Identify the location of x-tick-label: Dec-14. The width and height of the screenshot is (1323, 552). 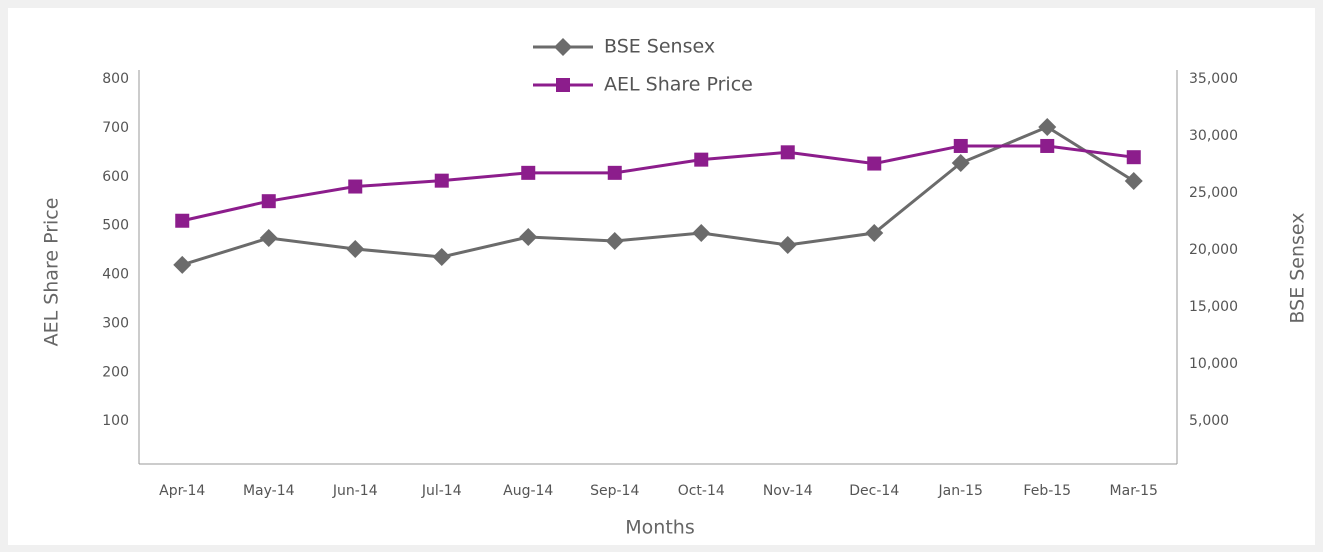
(874, 491).